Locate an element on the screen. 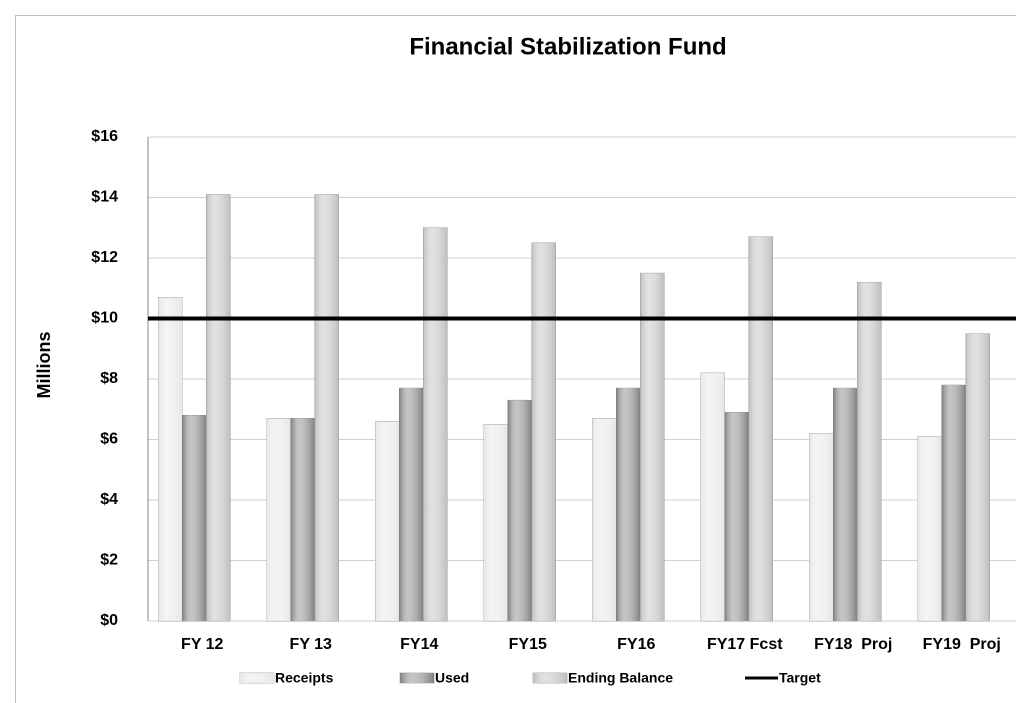  x-tick-label: FY14 is located at coordinates (419, 644).